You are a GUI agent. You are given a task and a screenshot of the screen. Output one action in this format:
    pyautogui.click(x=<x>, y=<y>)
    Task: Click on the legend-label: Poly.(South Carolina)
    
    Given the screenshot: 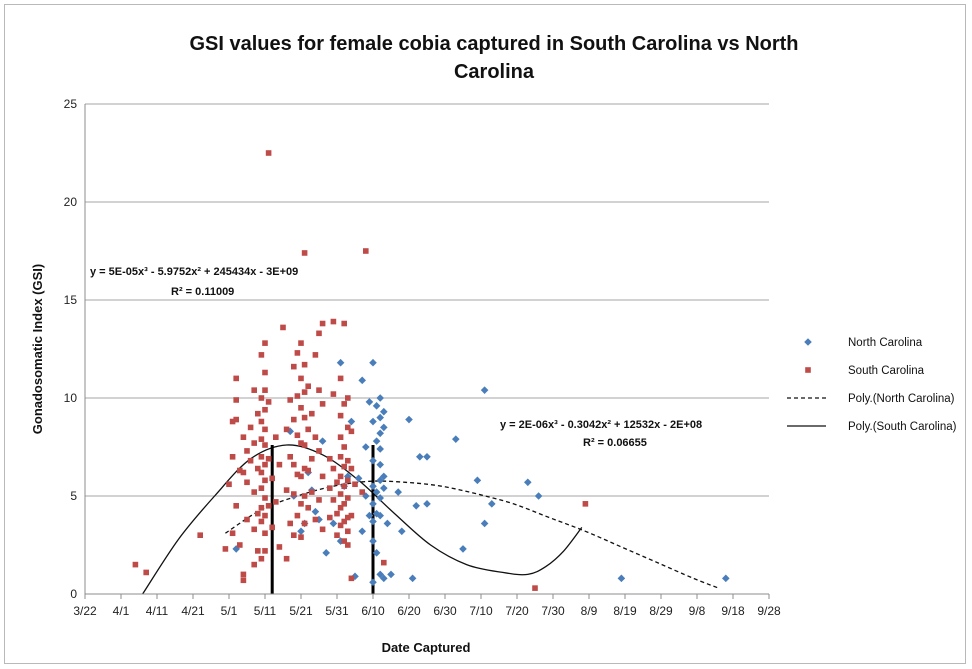 What is the action you would take?
    pyautogui.click(x=902, y=427)
    